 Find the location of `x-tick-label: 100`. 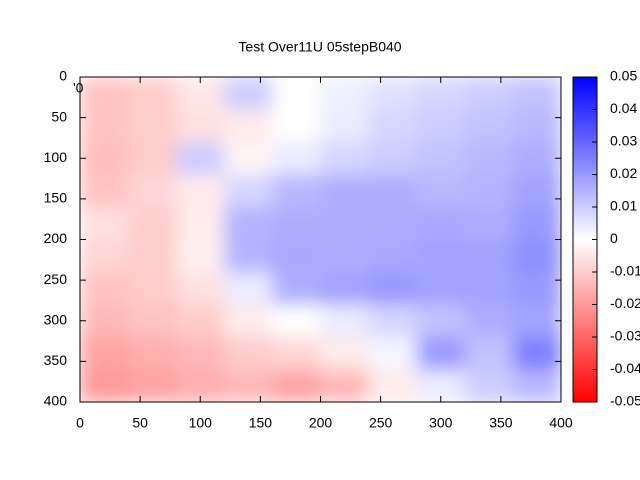

x-tick-label: 100 is located at coordinates (201, 423).